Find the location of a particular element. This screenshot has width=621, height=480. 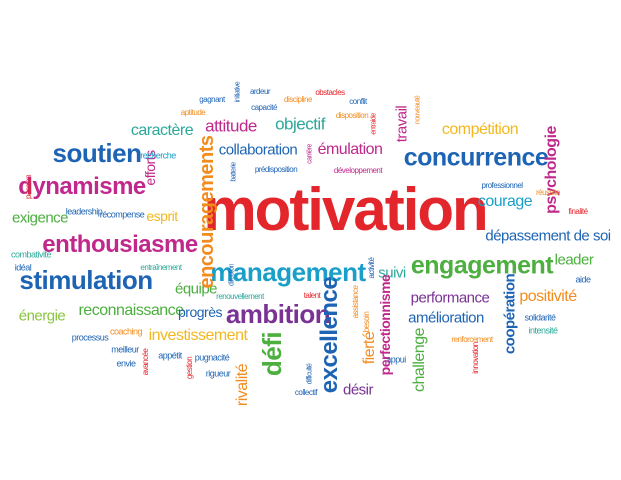

word-appetit: appétit is located at coordinates (170, 355).